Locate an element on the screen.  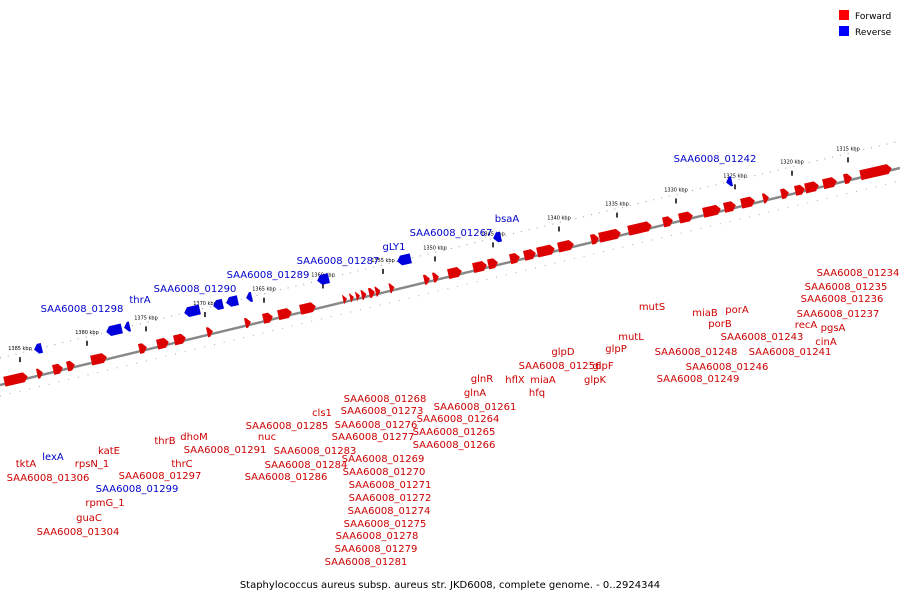
forward-gene-label: glnA is located at coordinates (475, 393).